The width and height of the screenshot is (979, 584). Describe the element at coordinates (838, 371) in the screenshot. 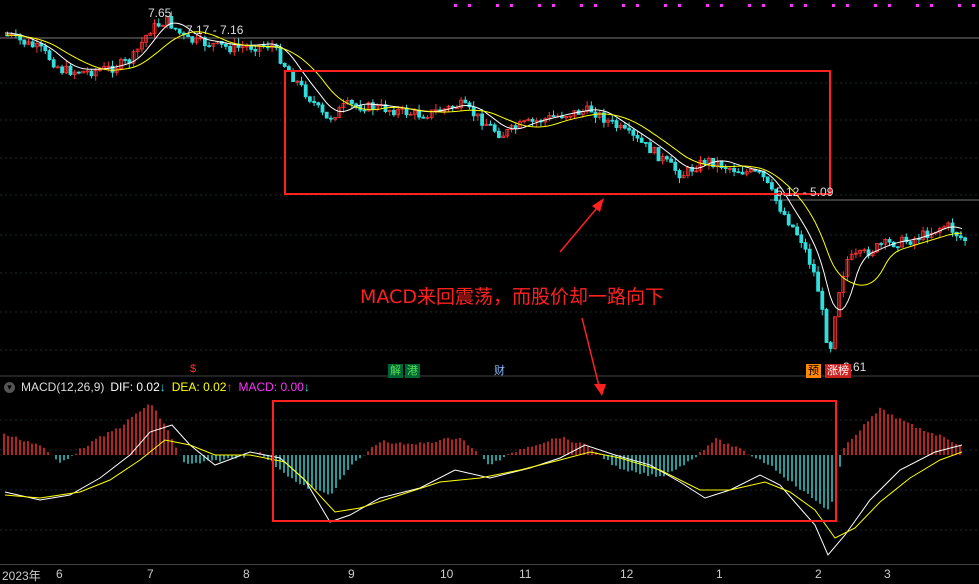

I see `event-tag-rank: 涨榜` at that location.